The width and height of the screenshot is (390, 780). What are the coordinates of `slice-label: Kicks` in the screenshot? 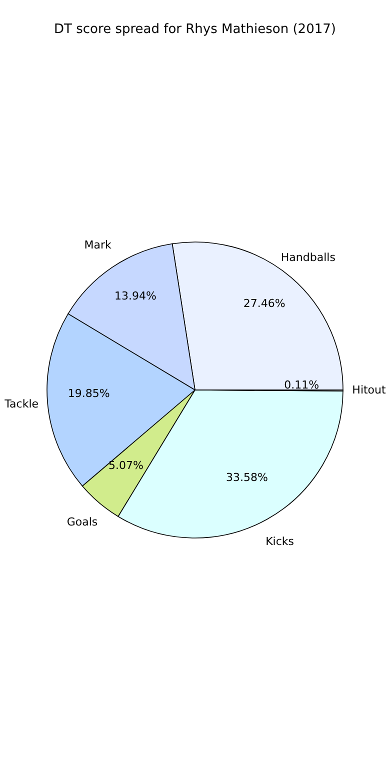 It's located at (280, 541).